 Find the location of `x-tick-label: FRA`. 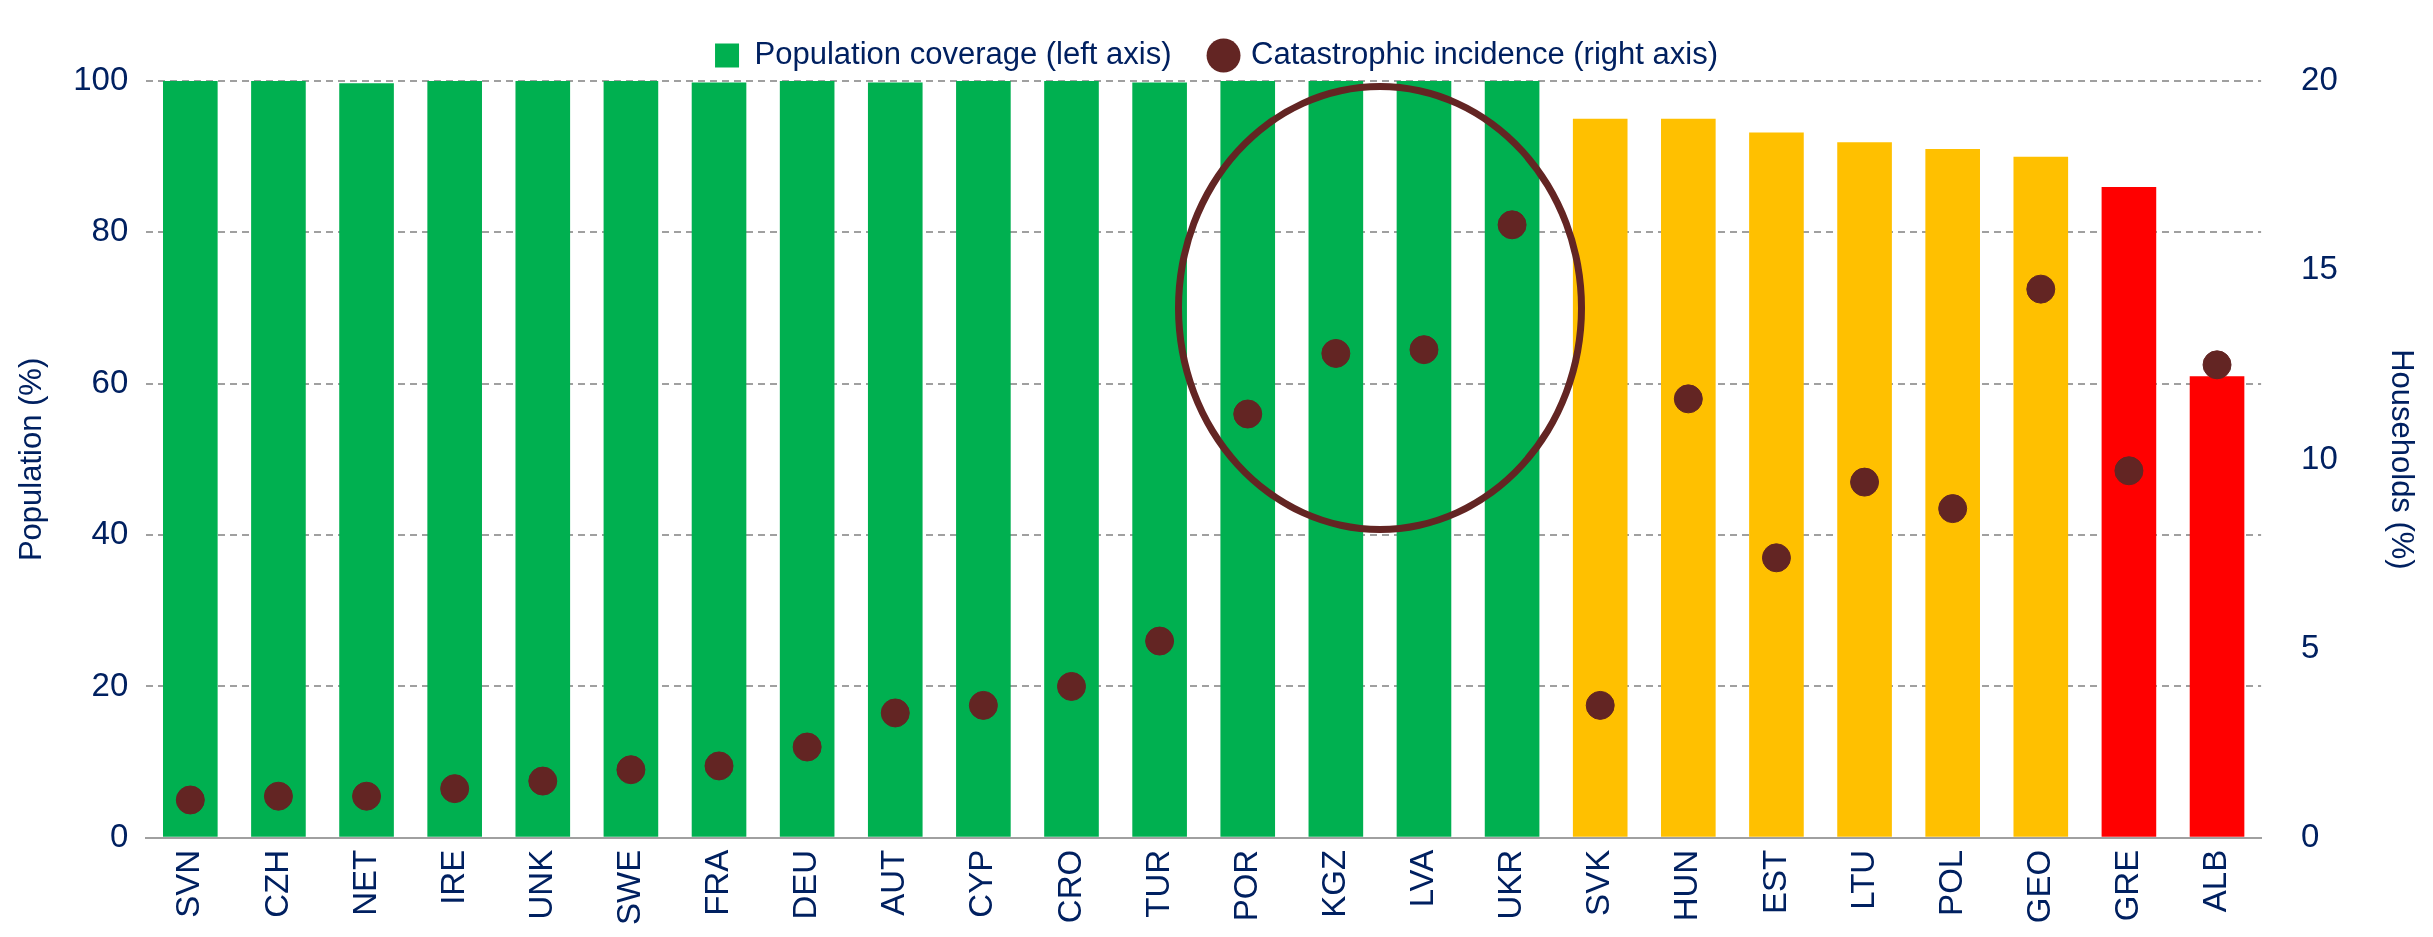

x-tick-label: FRA is located at coordinates (717, 882).